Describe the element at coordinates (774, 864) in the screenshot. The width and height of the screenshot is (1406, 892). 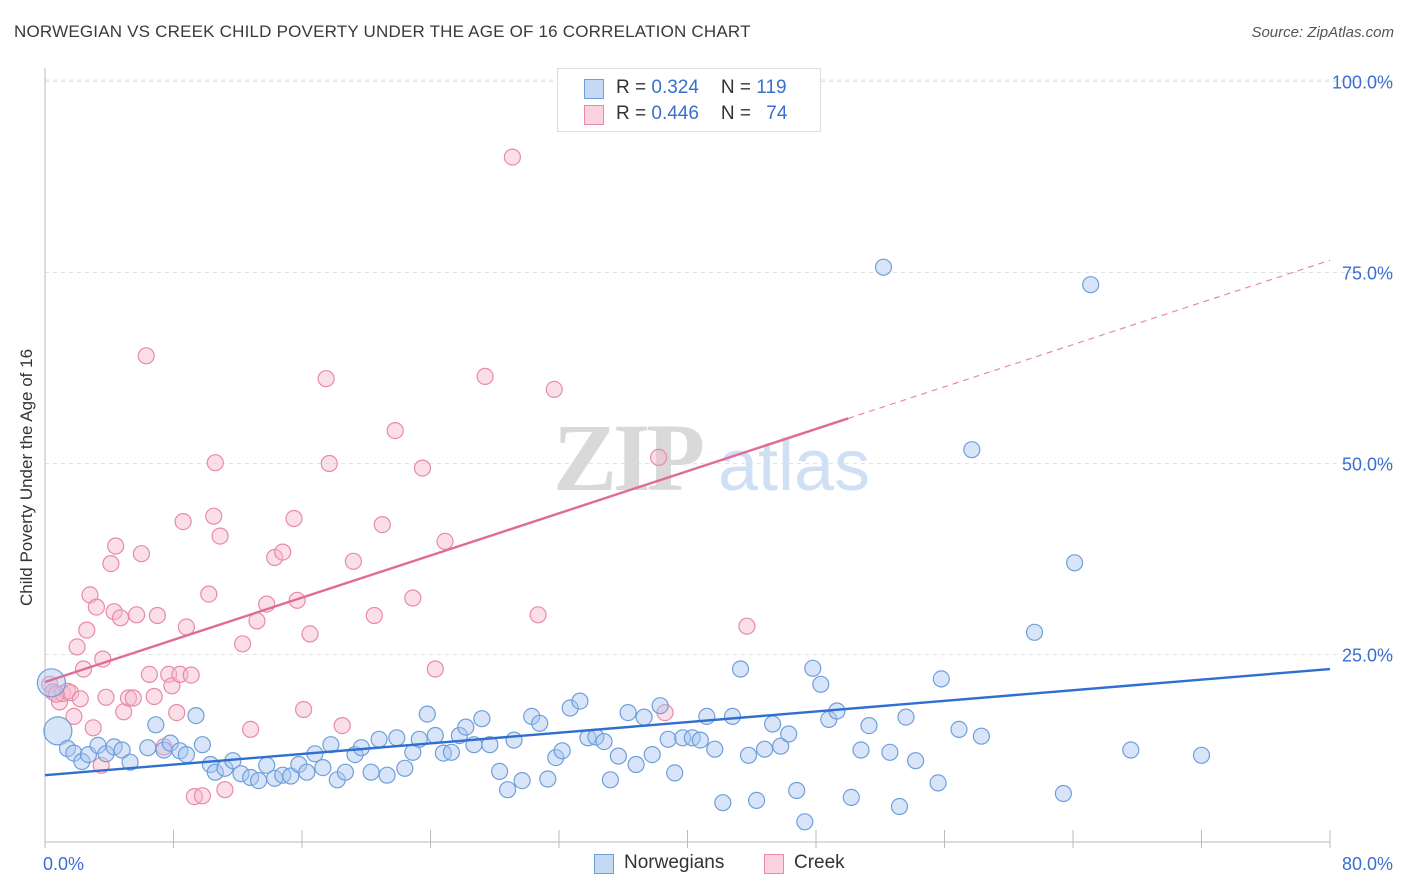
I see `creek-legend-swatch` at that location.